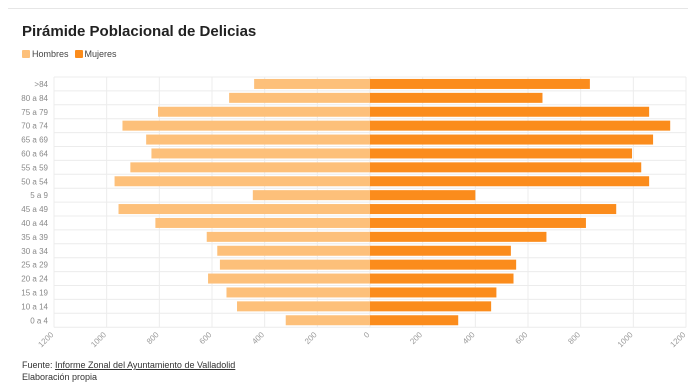 Image resolution: width=694 pixels, height=391 pixels. I want to click on legend-item-hombres: Hombres, so click(45, 54).